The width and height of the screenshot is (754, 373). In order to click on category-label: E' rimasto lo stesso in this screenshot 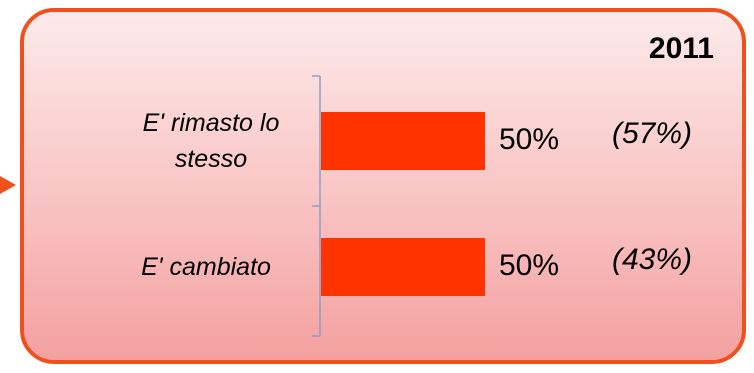, I will do `click(211, 141)`.